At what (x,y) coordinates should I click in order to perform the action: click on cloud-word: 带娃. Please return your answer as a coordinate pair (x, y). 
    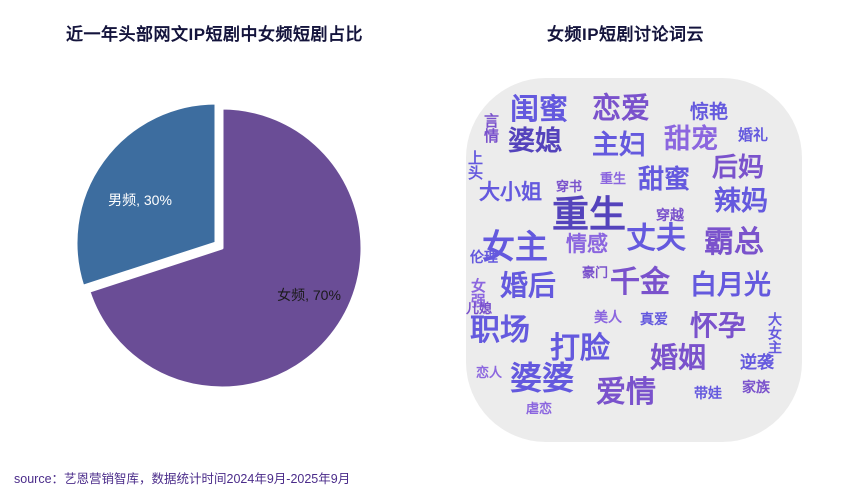
    Looking at the image, I should click on (708, 393).